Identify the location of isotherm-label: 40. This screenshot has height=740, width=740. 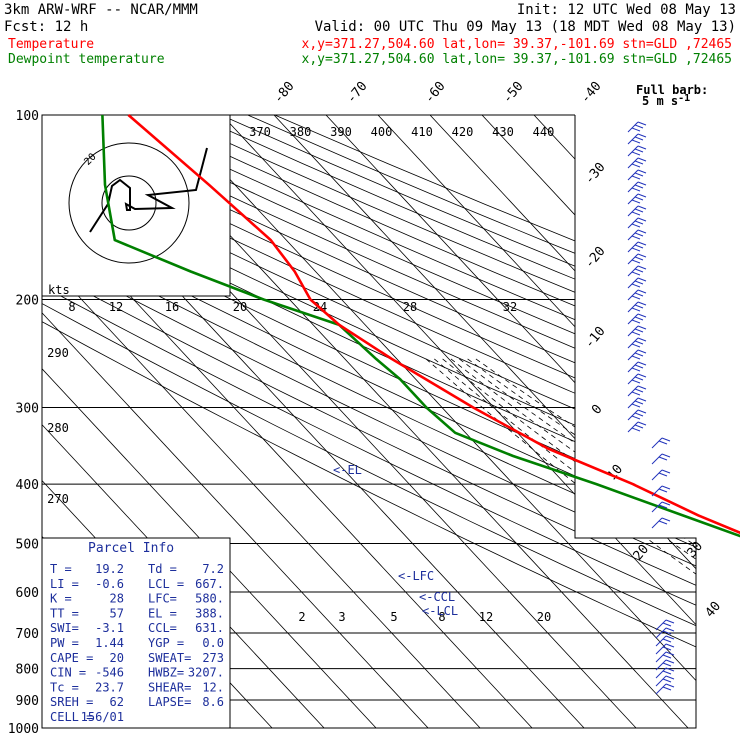
(714, 610).